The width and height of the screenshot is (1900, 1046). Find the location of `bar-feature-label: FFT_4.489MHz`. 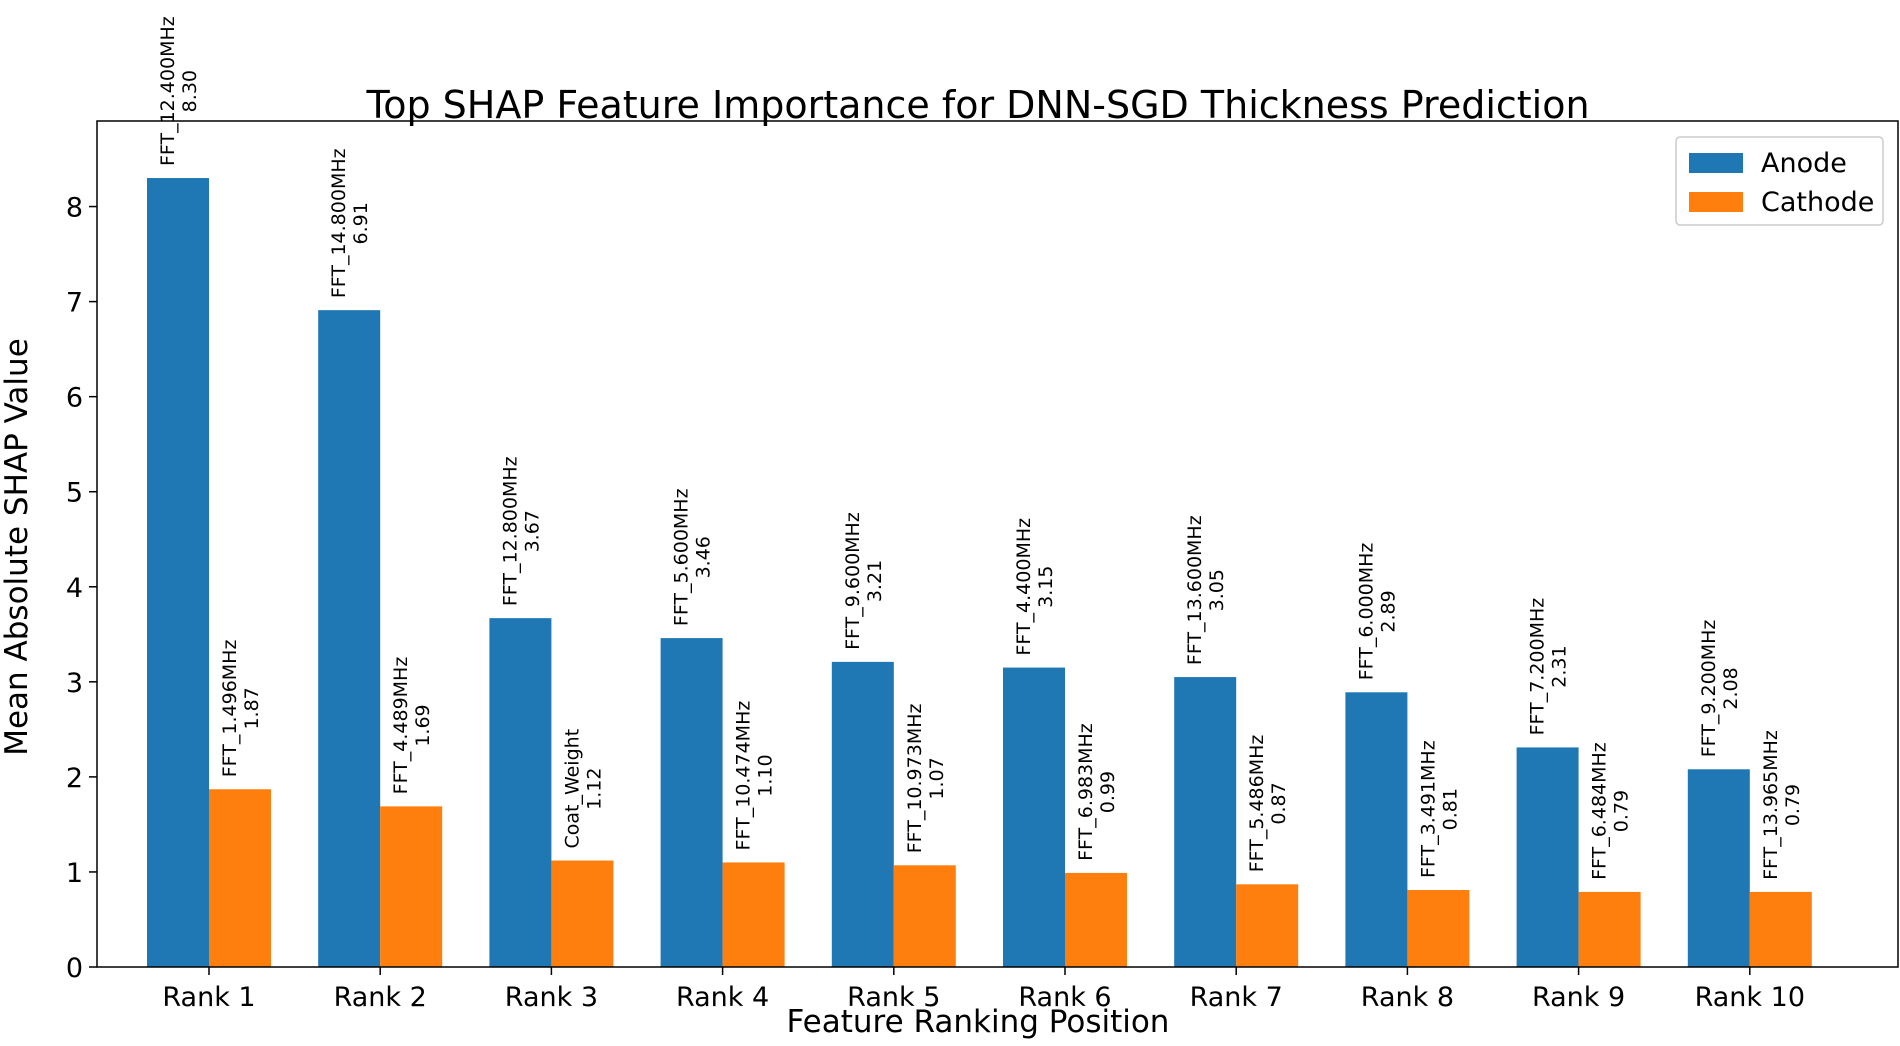

bar-feature-label: FFT_4.489MHz is located at coordinates (401, 726).